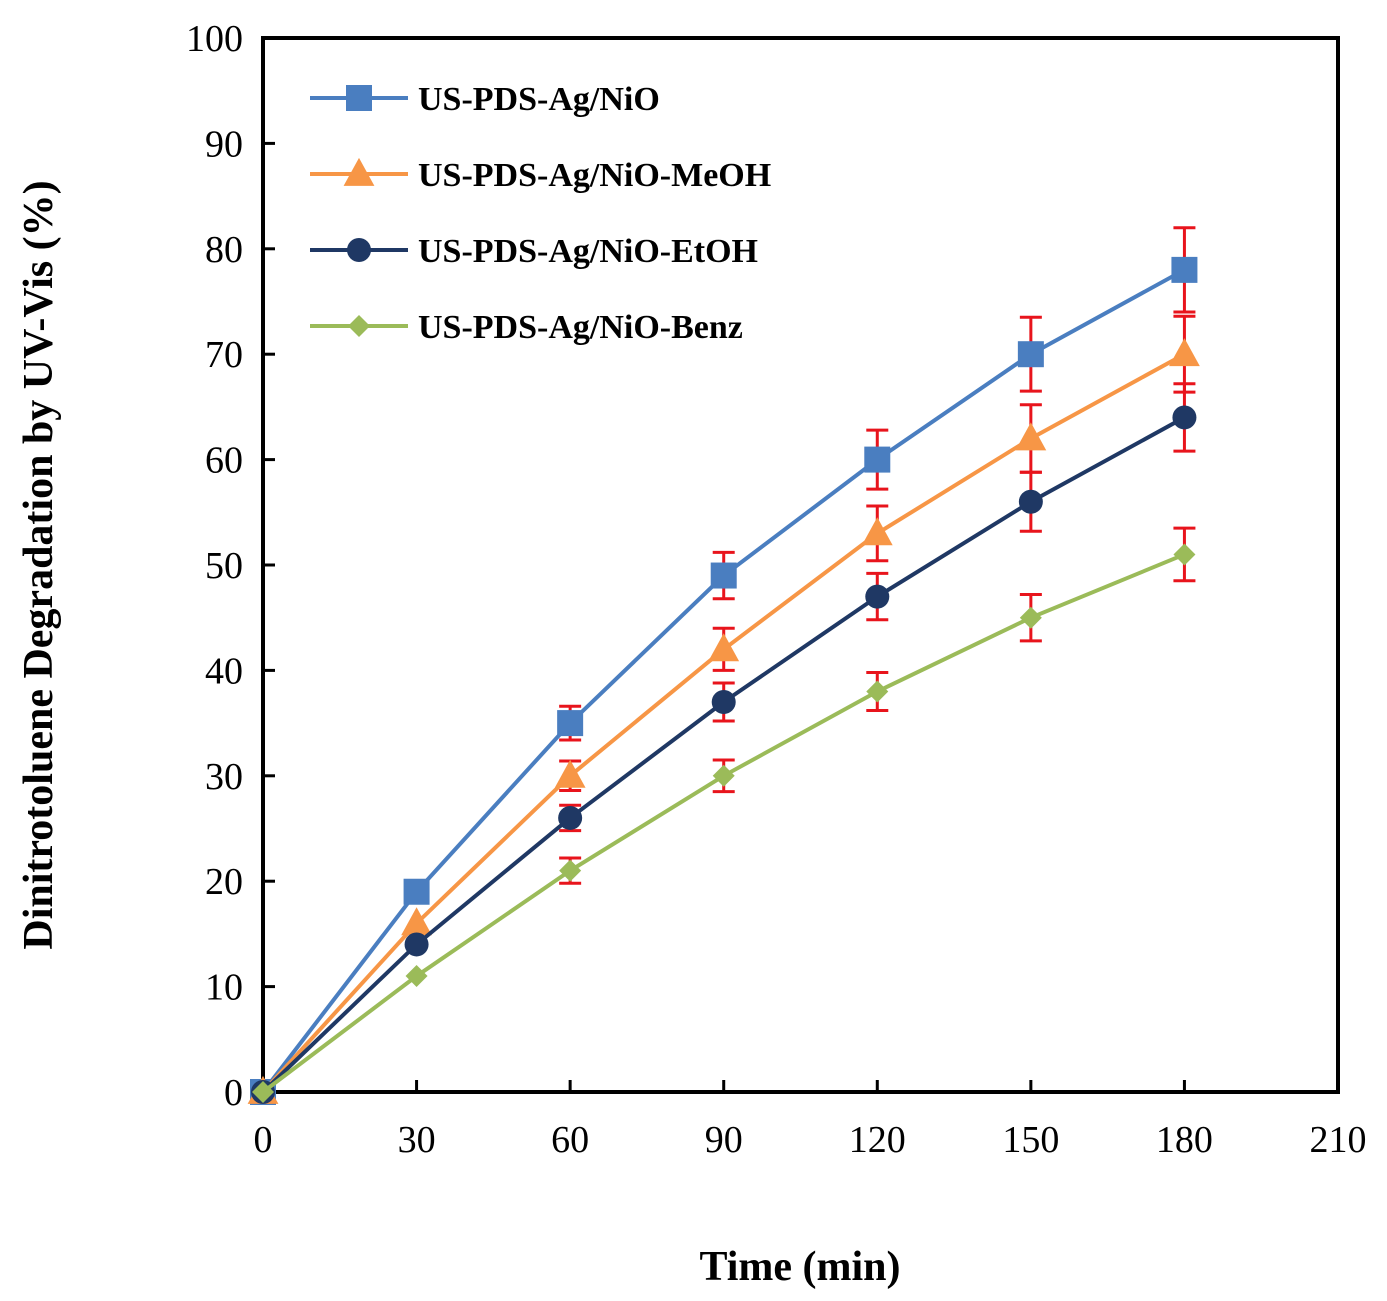 This screenshot has width=1387, height=1301. I want to click on y-axis-ticks: 0 10 20 30 40 50 60 70 80 90 100, so click(230, 566).